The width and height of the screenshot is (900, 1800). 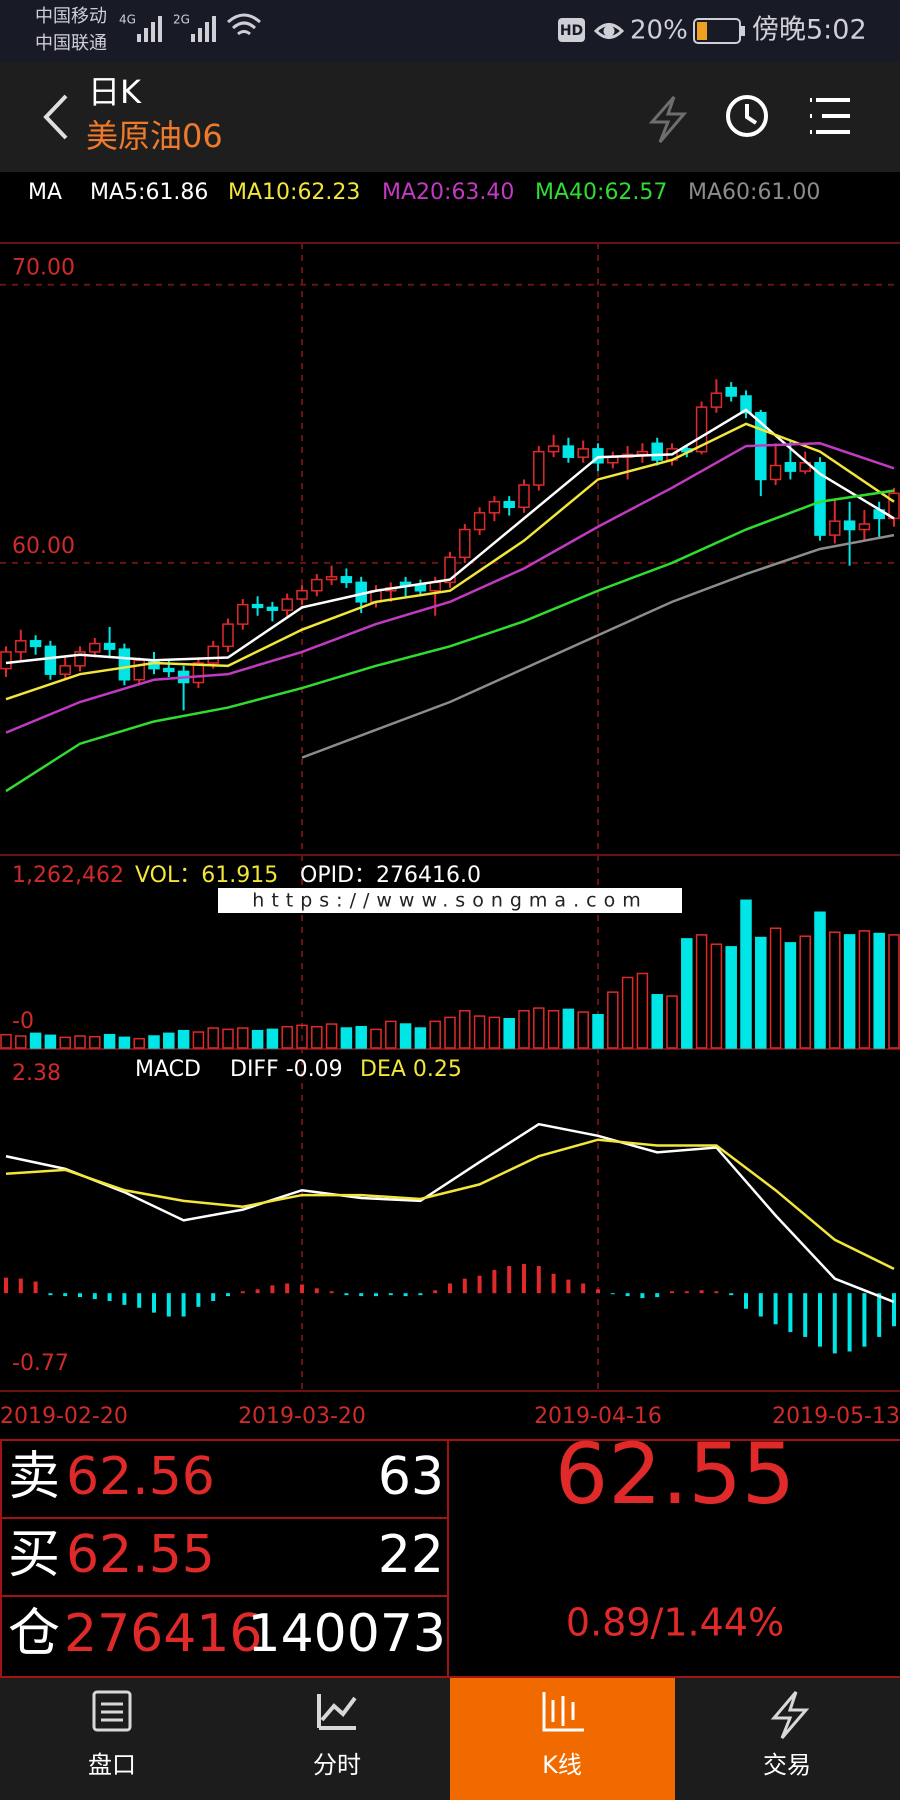 I want to click on y-tick-label: 60.00, so click(x=43, y=546).